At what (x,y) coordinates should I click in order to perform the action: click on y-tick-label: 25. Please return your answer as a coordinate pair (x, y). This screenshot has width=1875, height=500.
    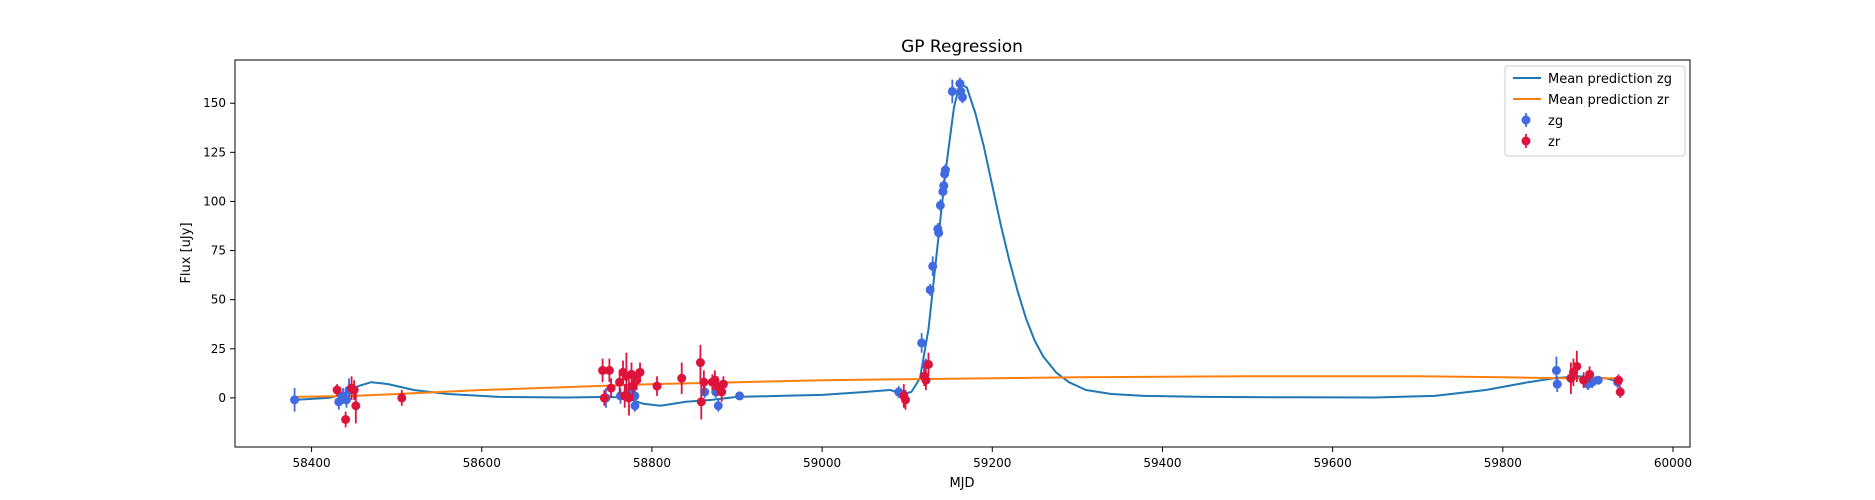
    Looking at the image, I should click on (218, 349).